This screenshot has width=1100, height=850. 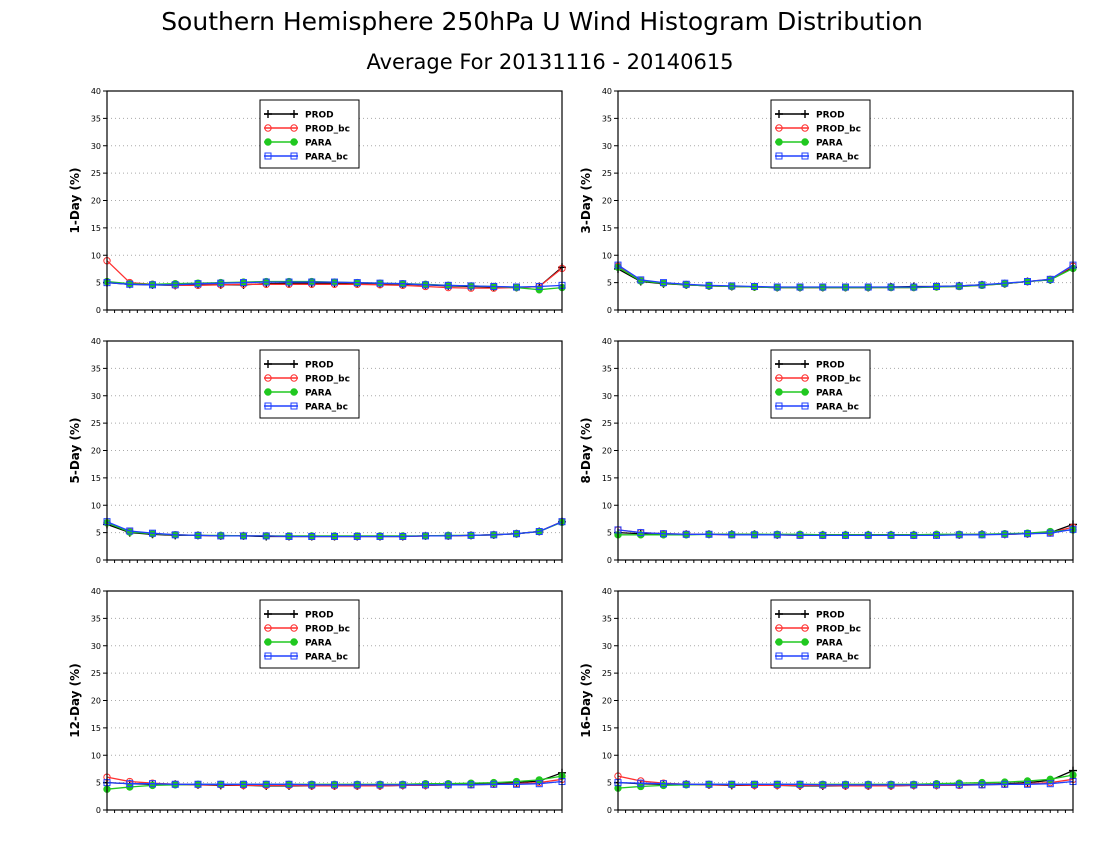 What do you see at coordinates (96, 478) in the screenshot?
I see `y-tick-label: 15` at bounding box center [96, 478].